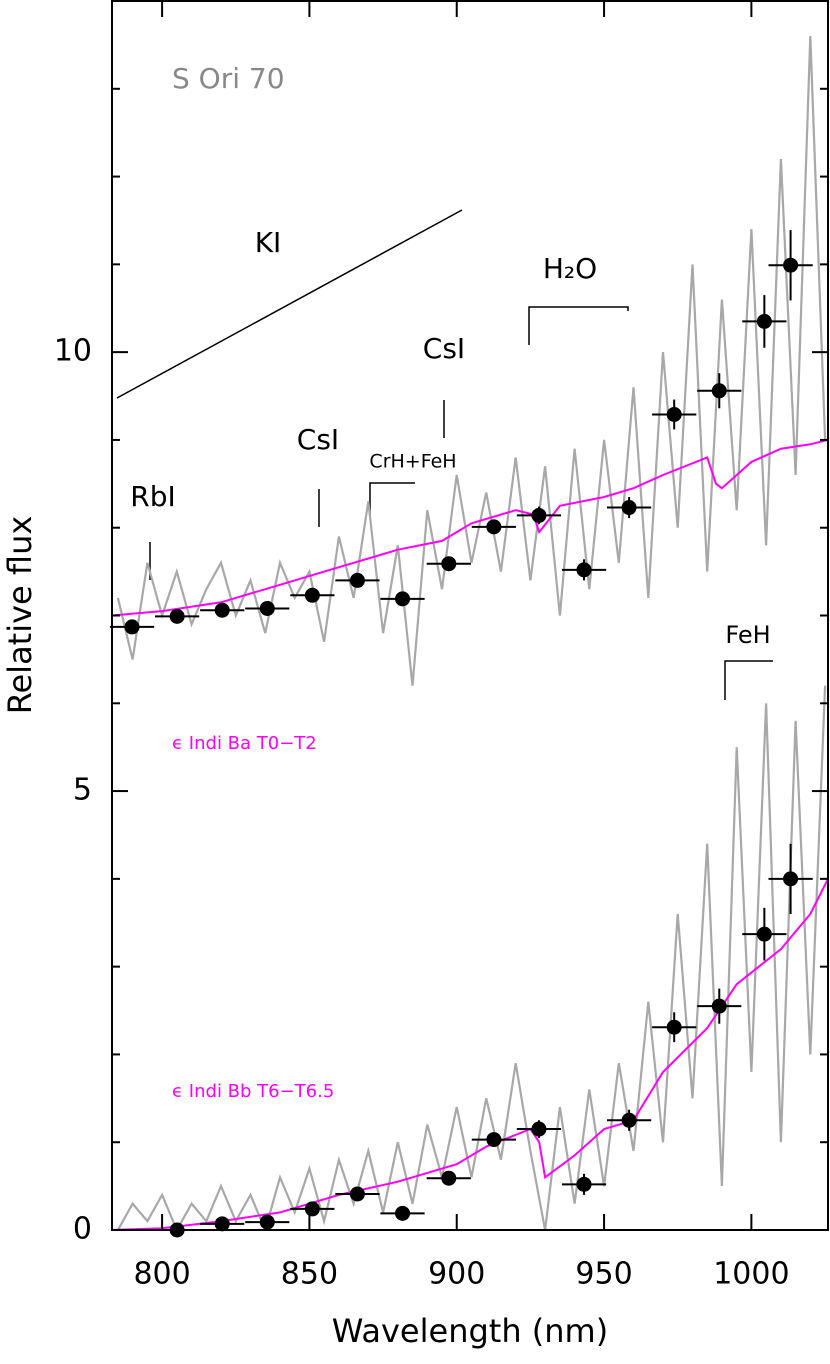 This screenshot has width=830, height=1364. I want to click on y-tick-label: 10, so click(73, 351).